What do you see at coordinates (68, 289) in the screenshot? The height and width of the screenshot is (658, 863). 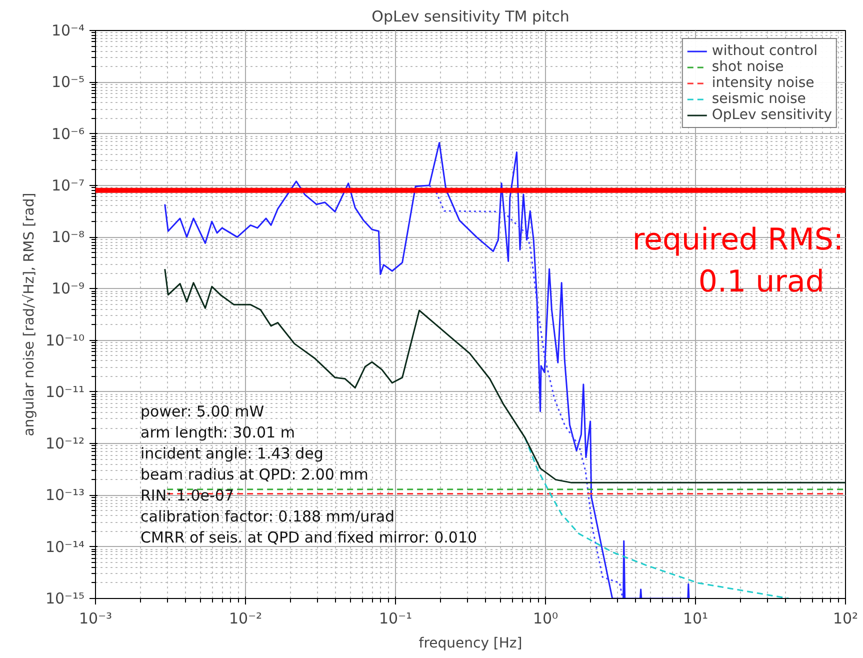 I see `y-tick-label: 10⁻⁹` at bounding box center [68, 289].